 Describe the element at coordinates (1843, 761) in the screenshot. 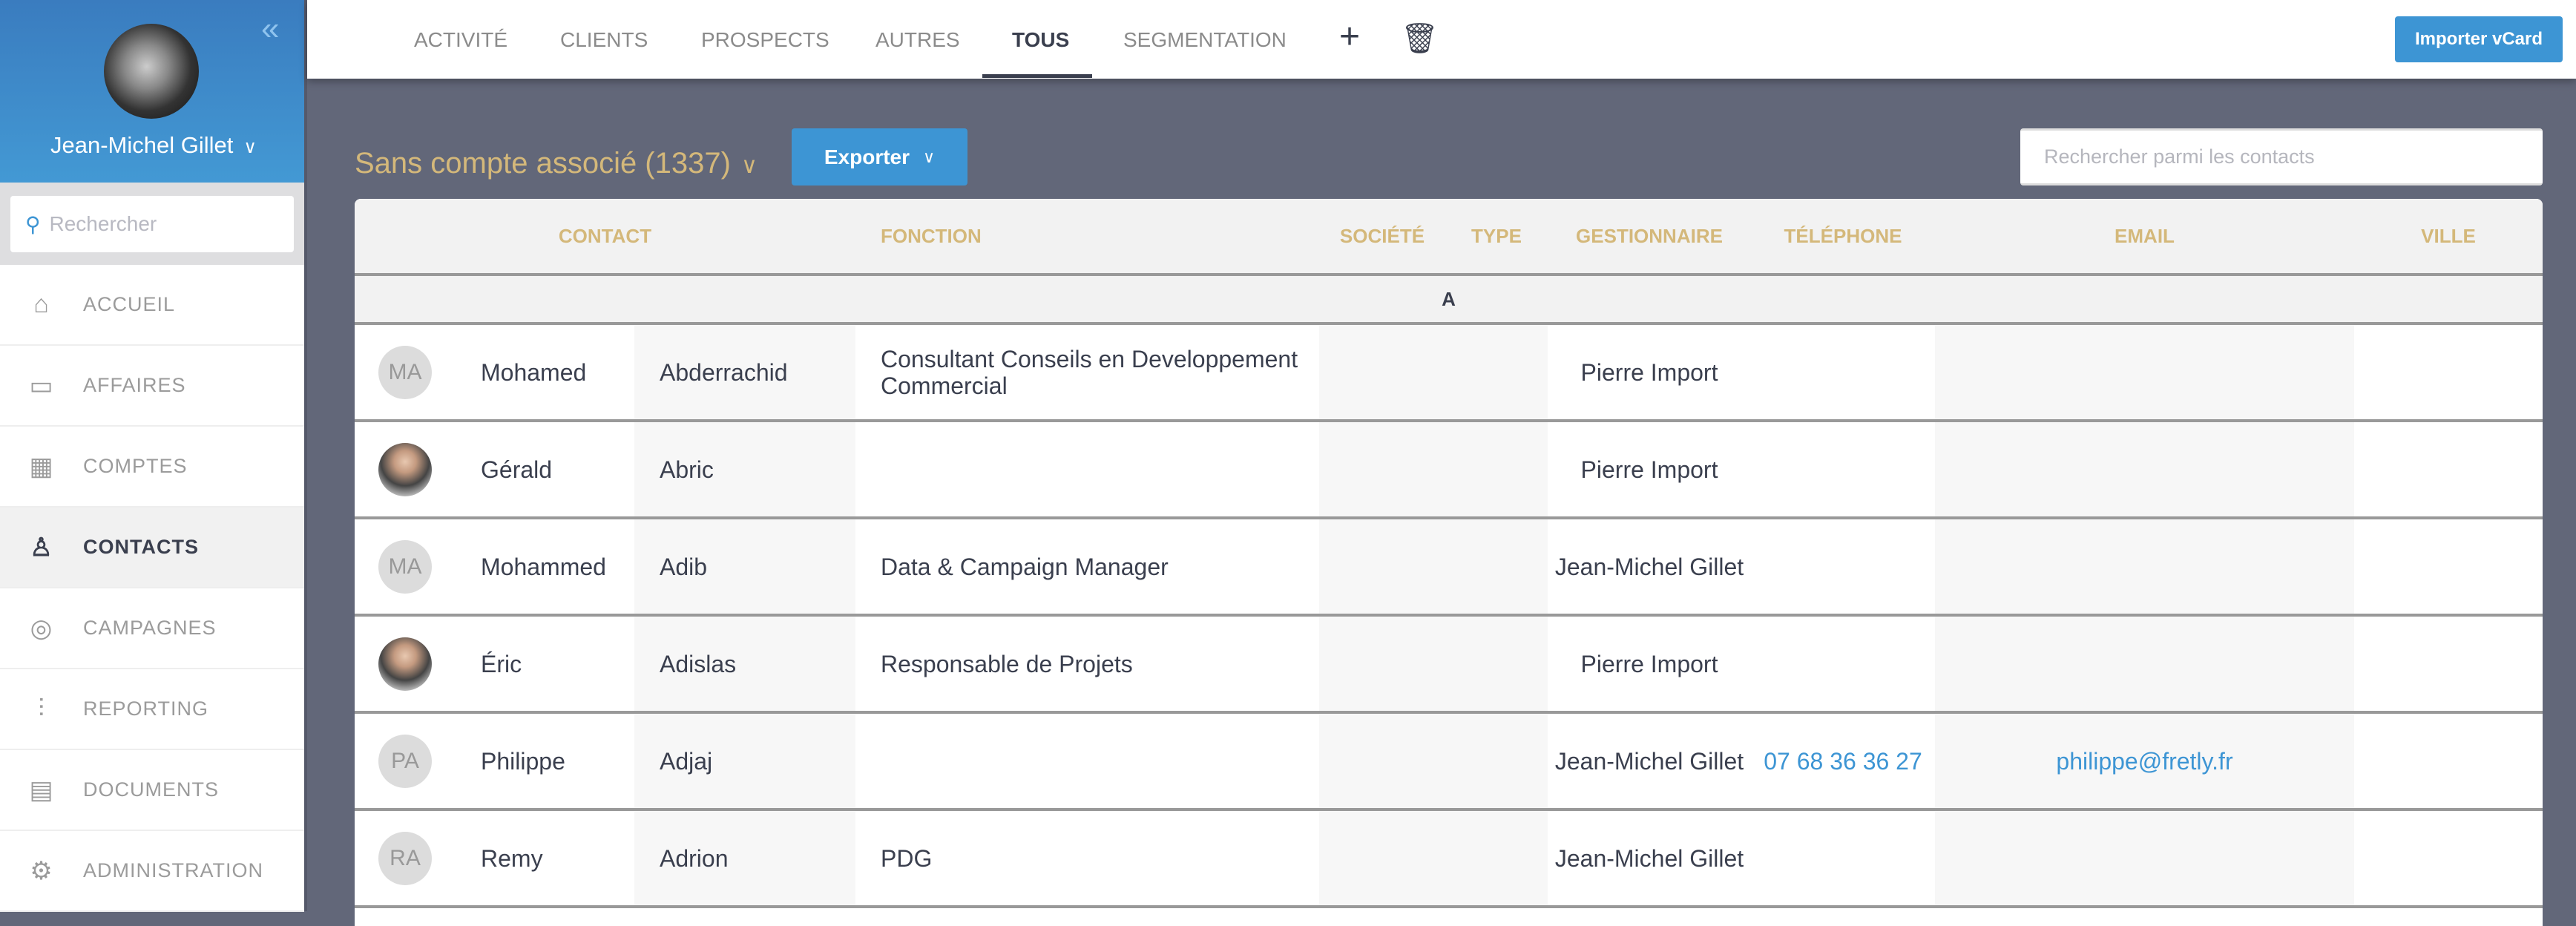

I see `telephone-link: 07 68 36 36 27` at that location.